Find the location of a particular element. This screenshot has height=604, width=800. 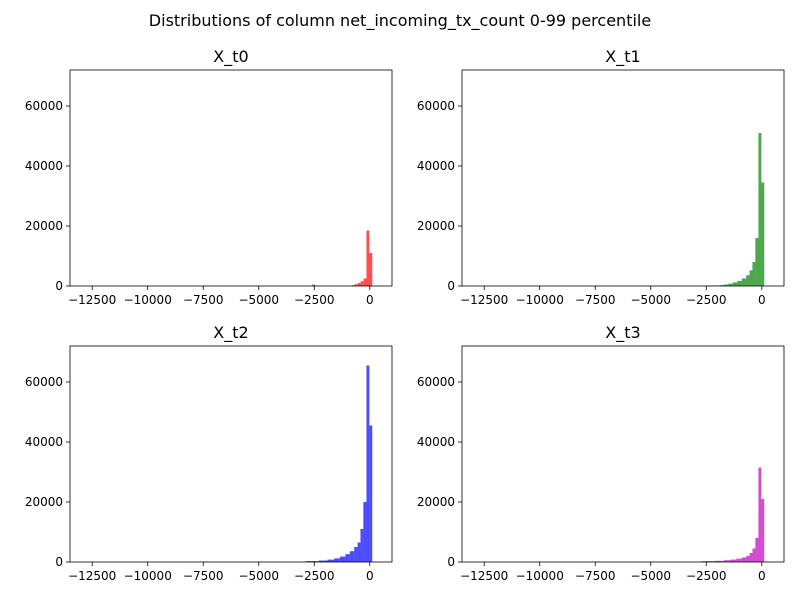

subplot-title: X_t1 is located at coordinates (622, 57).